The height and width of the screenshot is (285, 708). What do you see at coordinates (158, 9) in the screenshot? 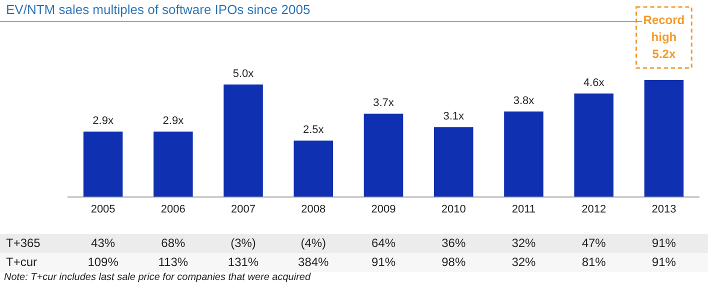
I see `chart-title: EV/NTM sales multiples of software IPOs since 2005` at bounding box center [158, 9].